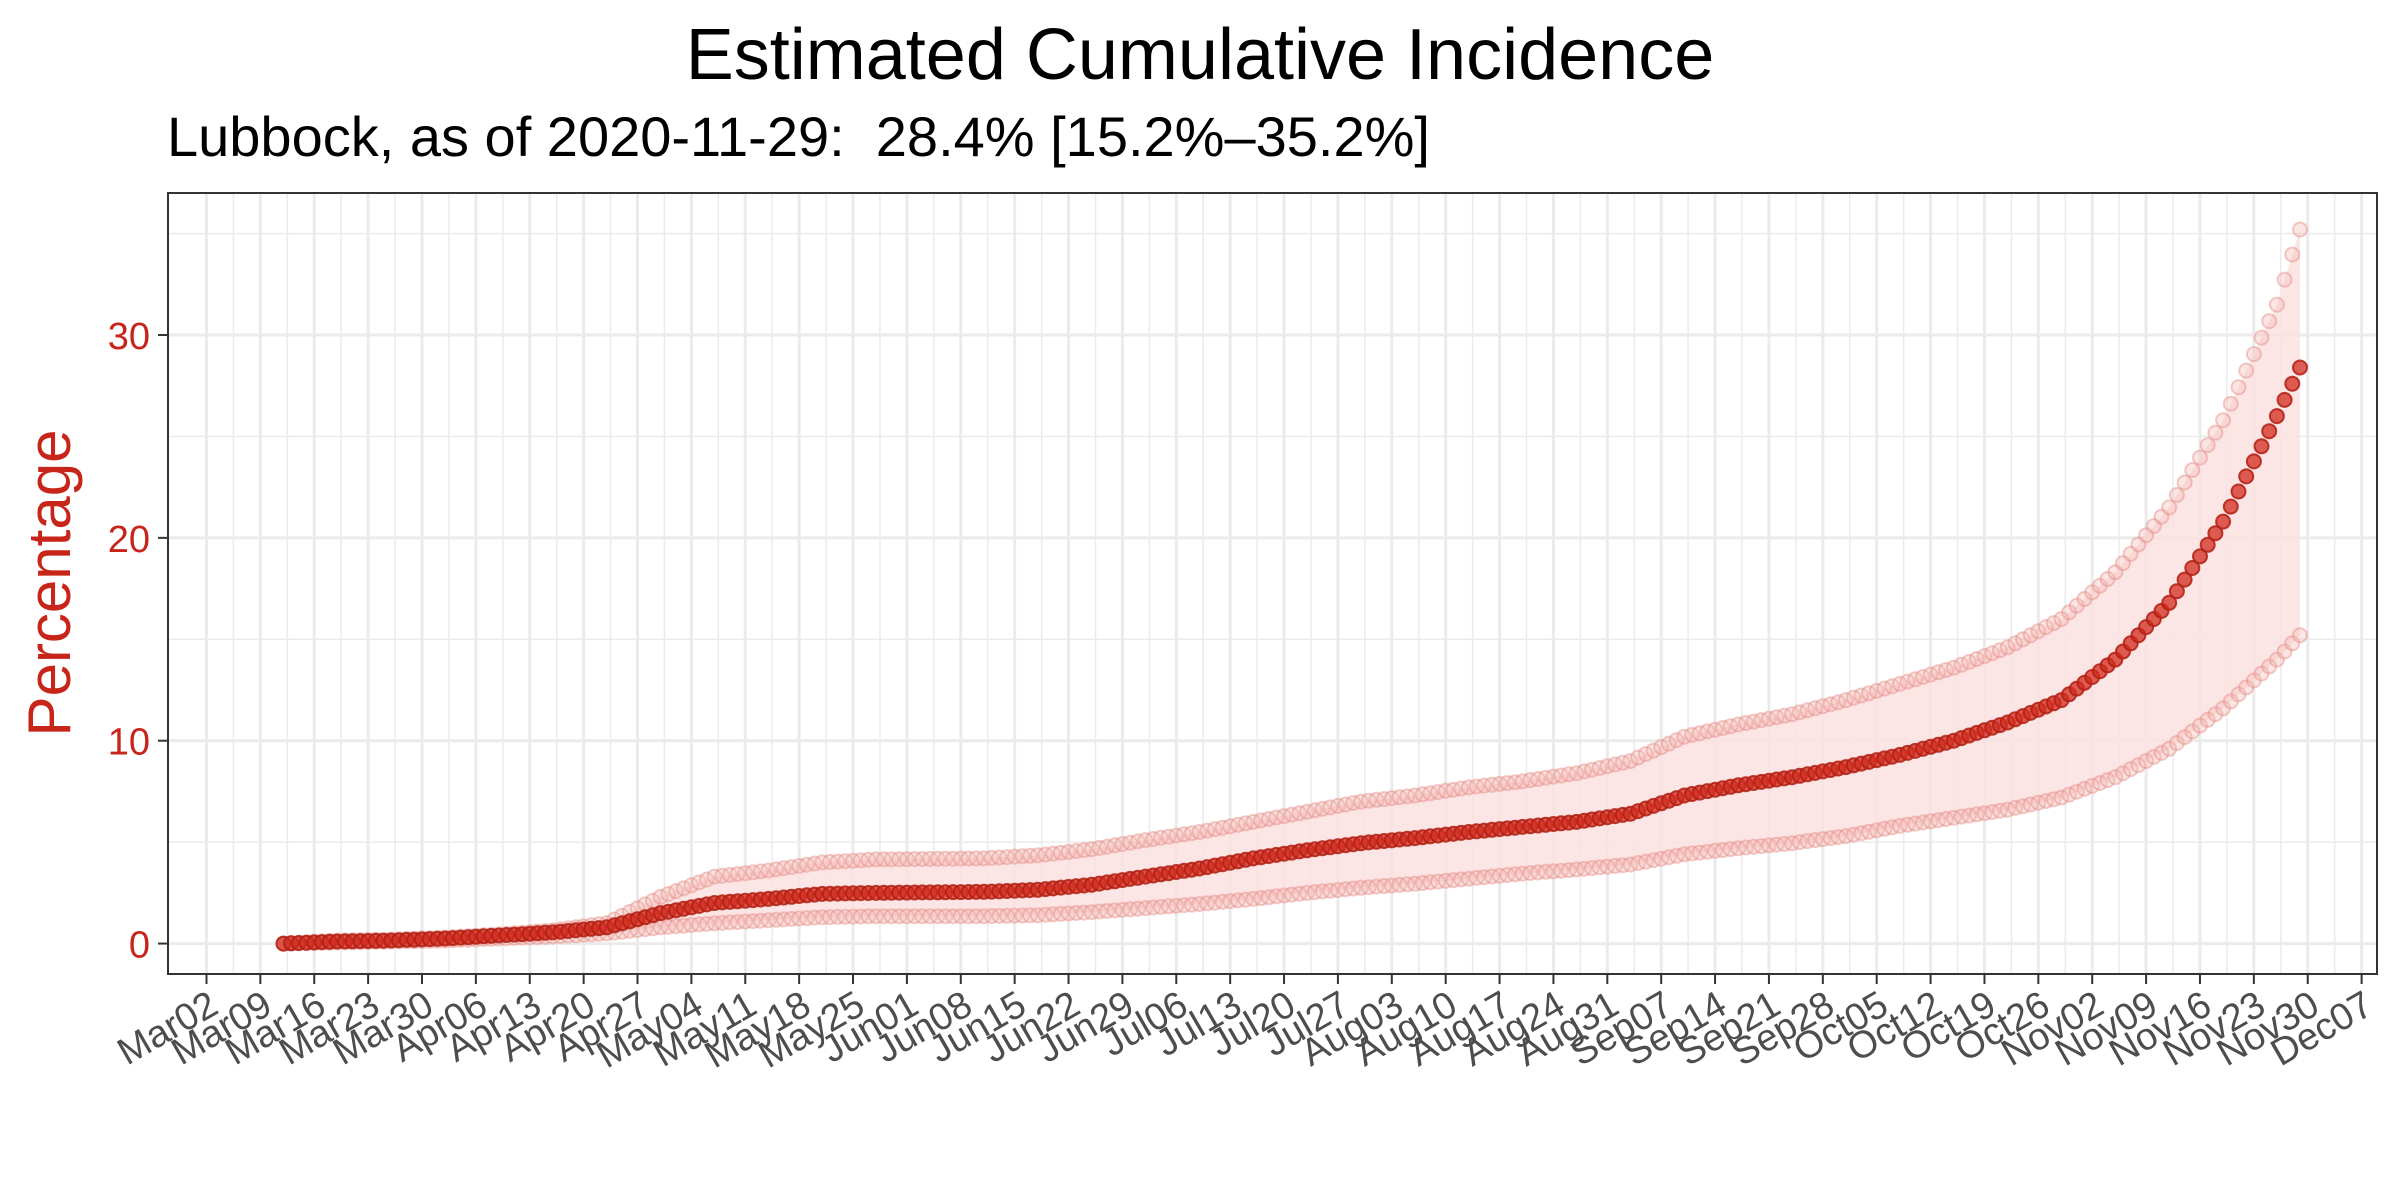 This screenshot has height=1200, width=2400. Describe the element at coordinates (138, 641) in the screenshot. I see `y-axis-ticks: 0 10 20 30` at that location.